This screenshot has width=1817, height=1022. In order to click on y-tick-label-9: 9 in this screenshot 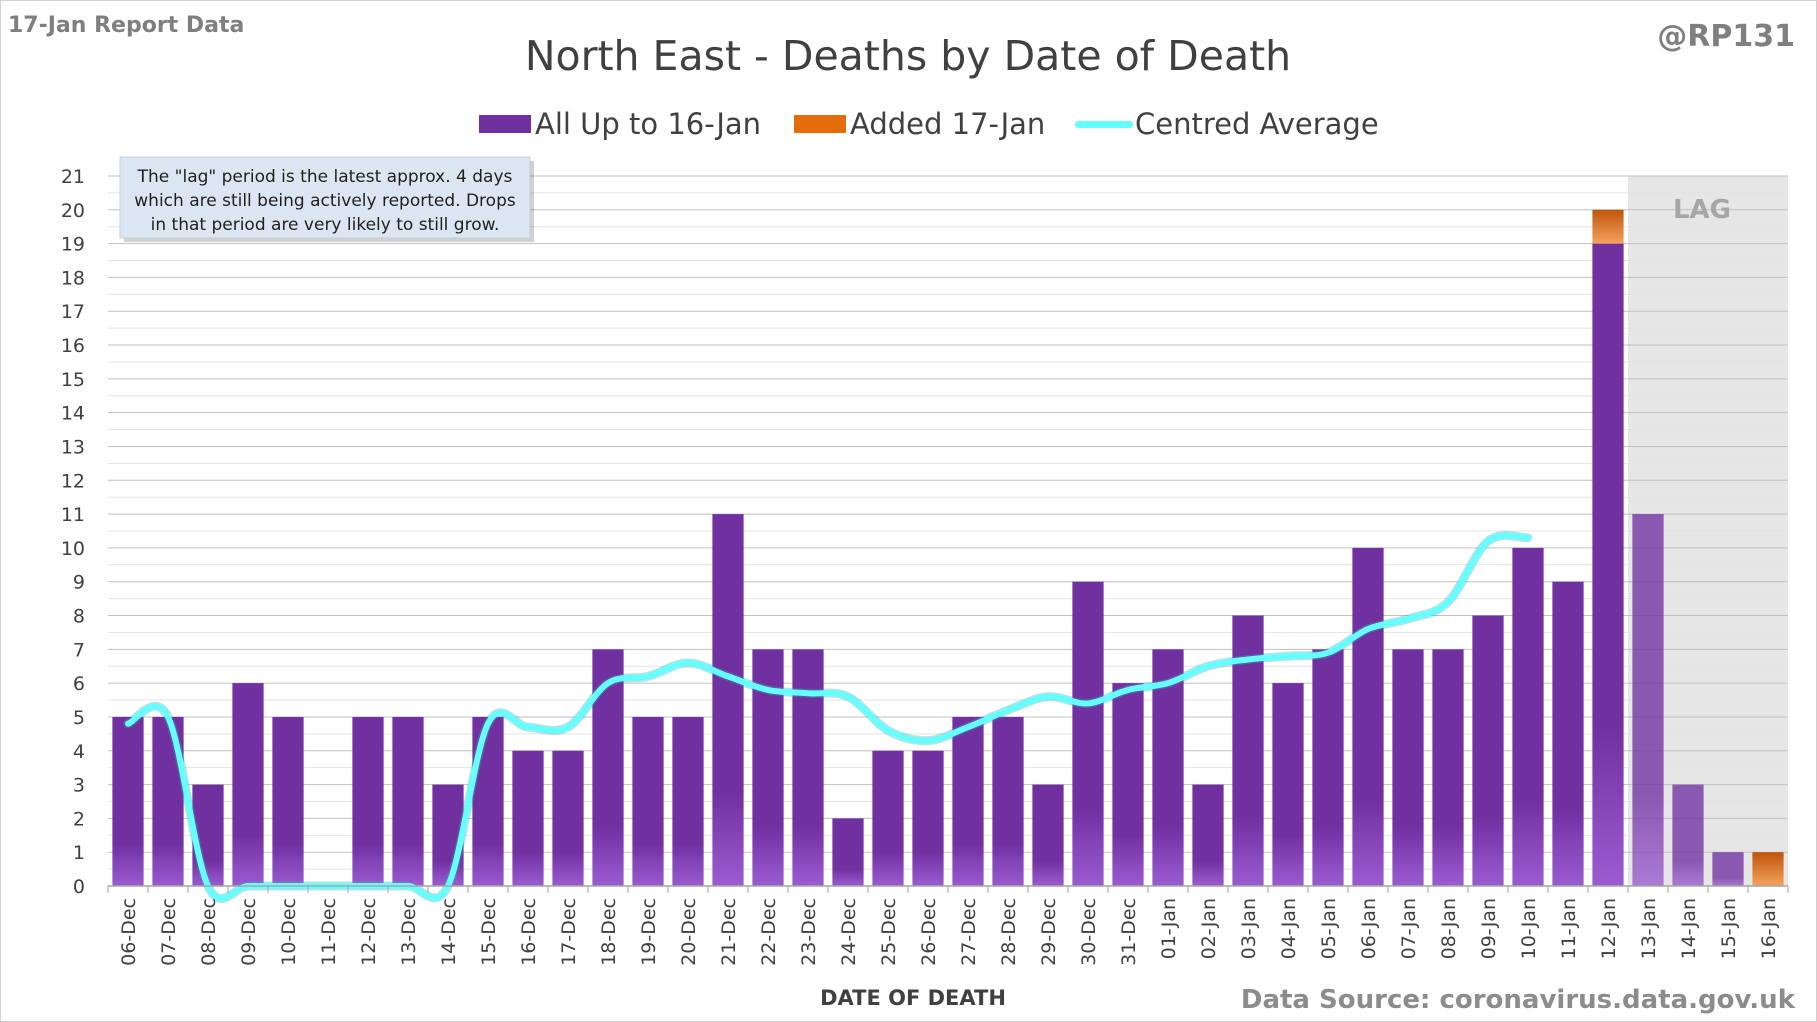, I will do `click(79, 583)`.